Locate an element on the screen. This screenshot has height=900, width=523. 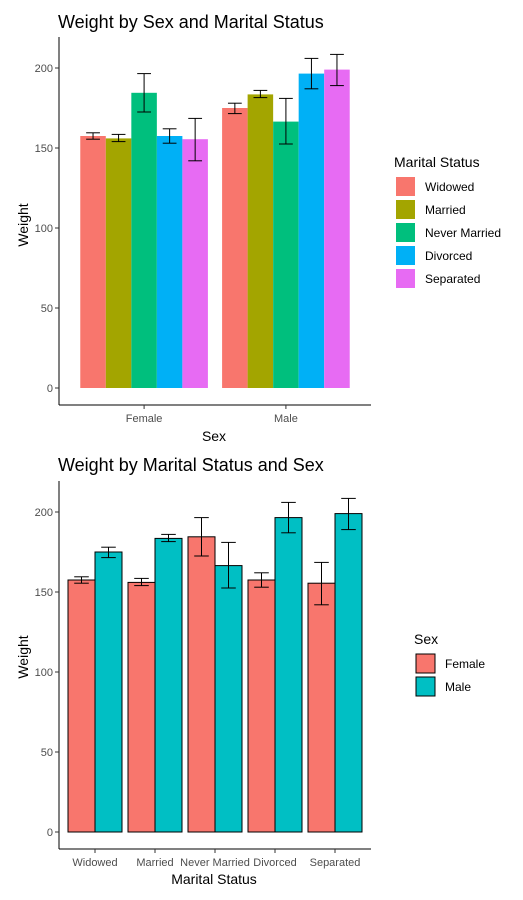
bar-widowed-male is located at coordinates (108, 692).